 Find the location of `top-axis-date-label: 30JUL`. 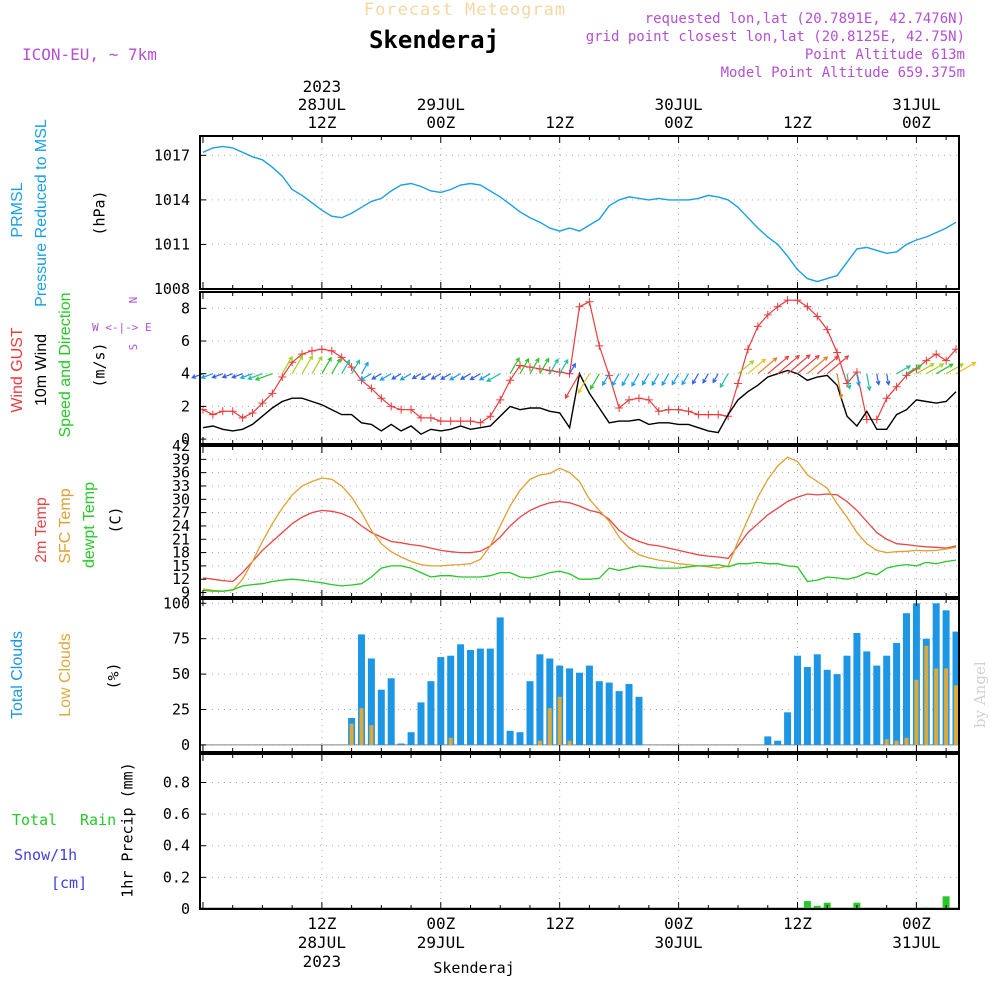

top-axis-date-label: 30JUL is located at coordinates (679, 104).